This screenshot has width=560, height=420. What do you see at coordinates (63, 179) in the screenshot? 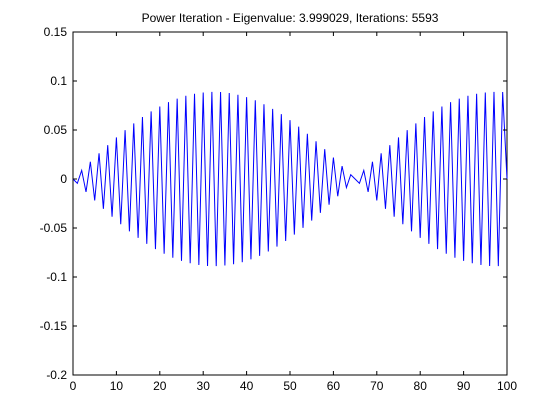
I see `y-tick-label: 0` at bounding box center [63, 179].